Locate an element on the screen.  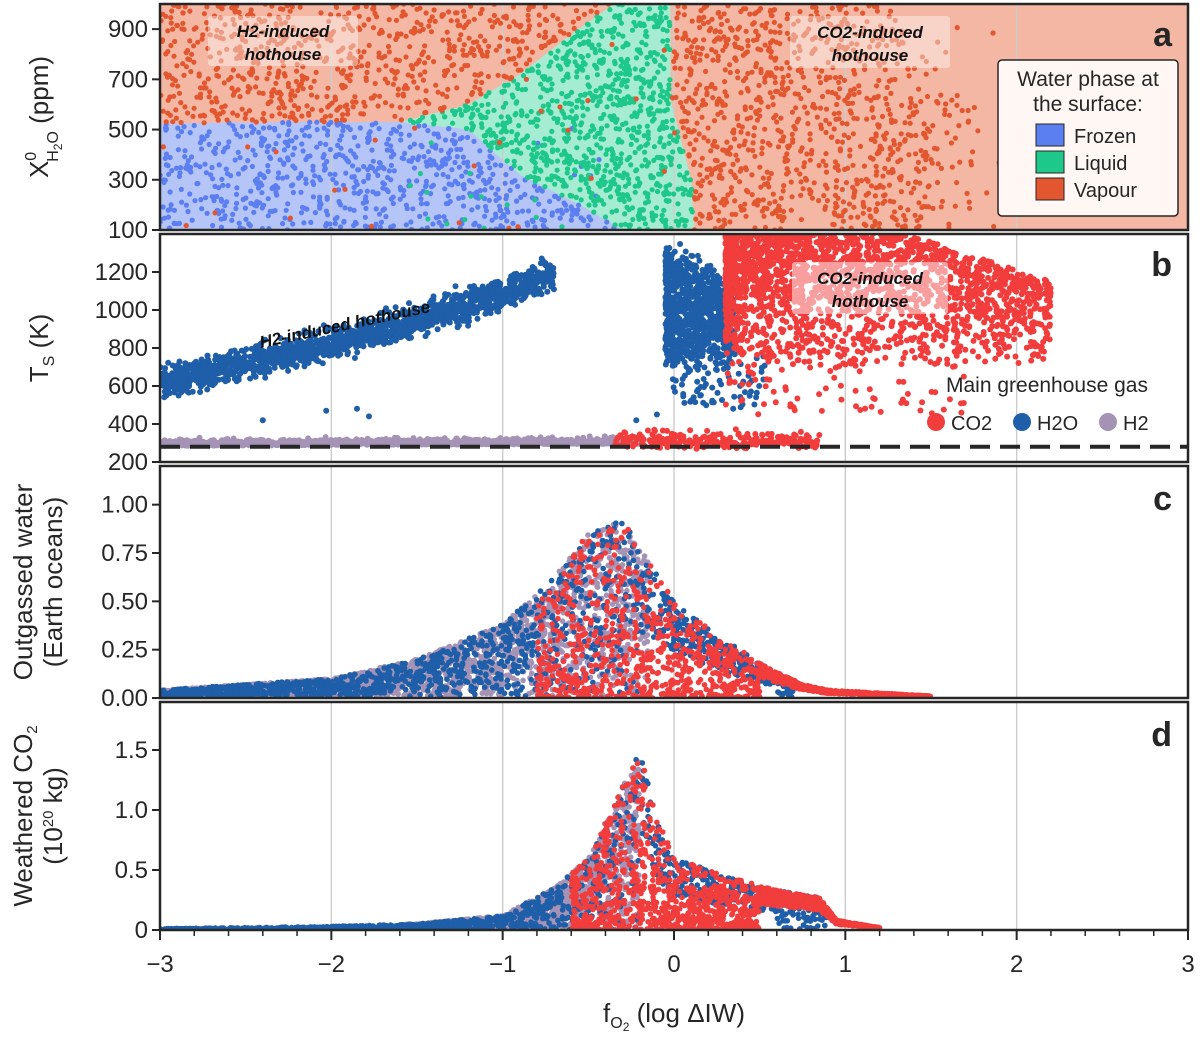
legend-label-frozen: Frozen is located at coordinates (1105, 137).